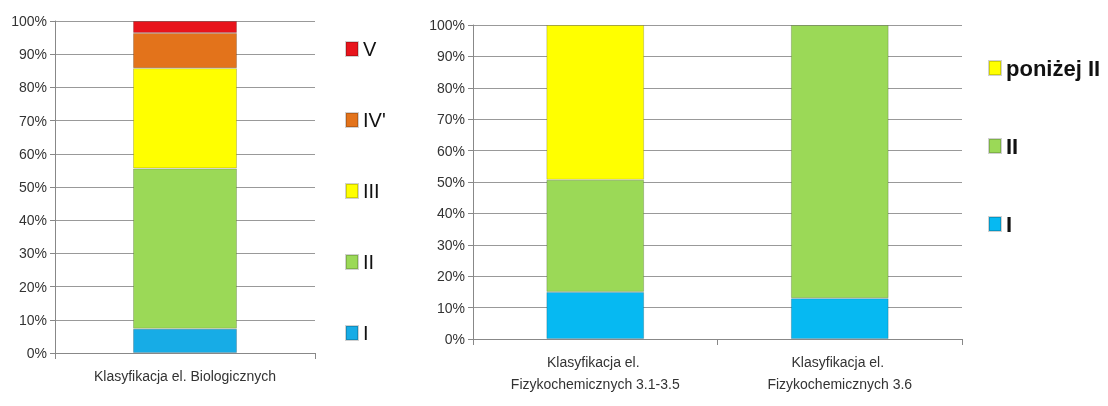 The height and width of the screenshot is (406, 1108). Describe the element at coordinates (185, 376) in the screenshot. I see `x-tick-label: Klasyfikacja el. Biologicznych` at that location.